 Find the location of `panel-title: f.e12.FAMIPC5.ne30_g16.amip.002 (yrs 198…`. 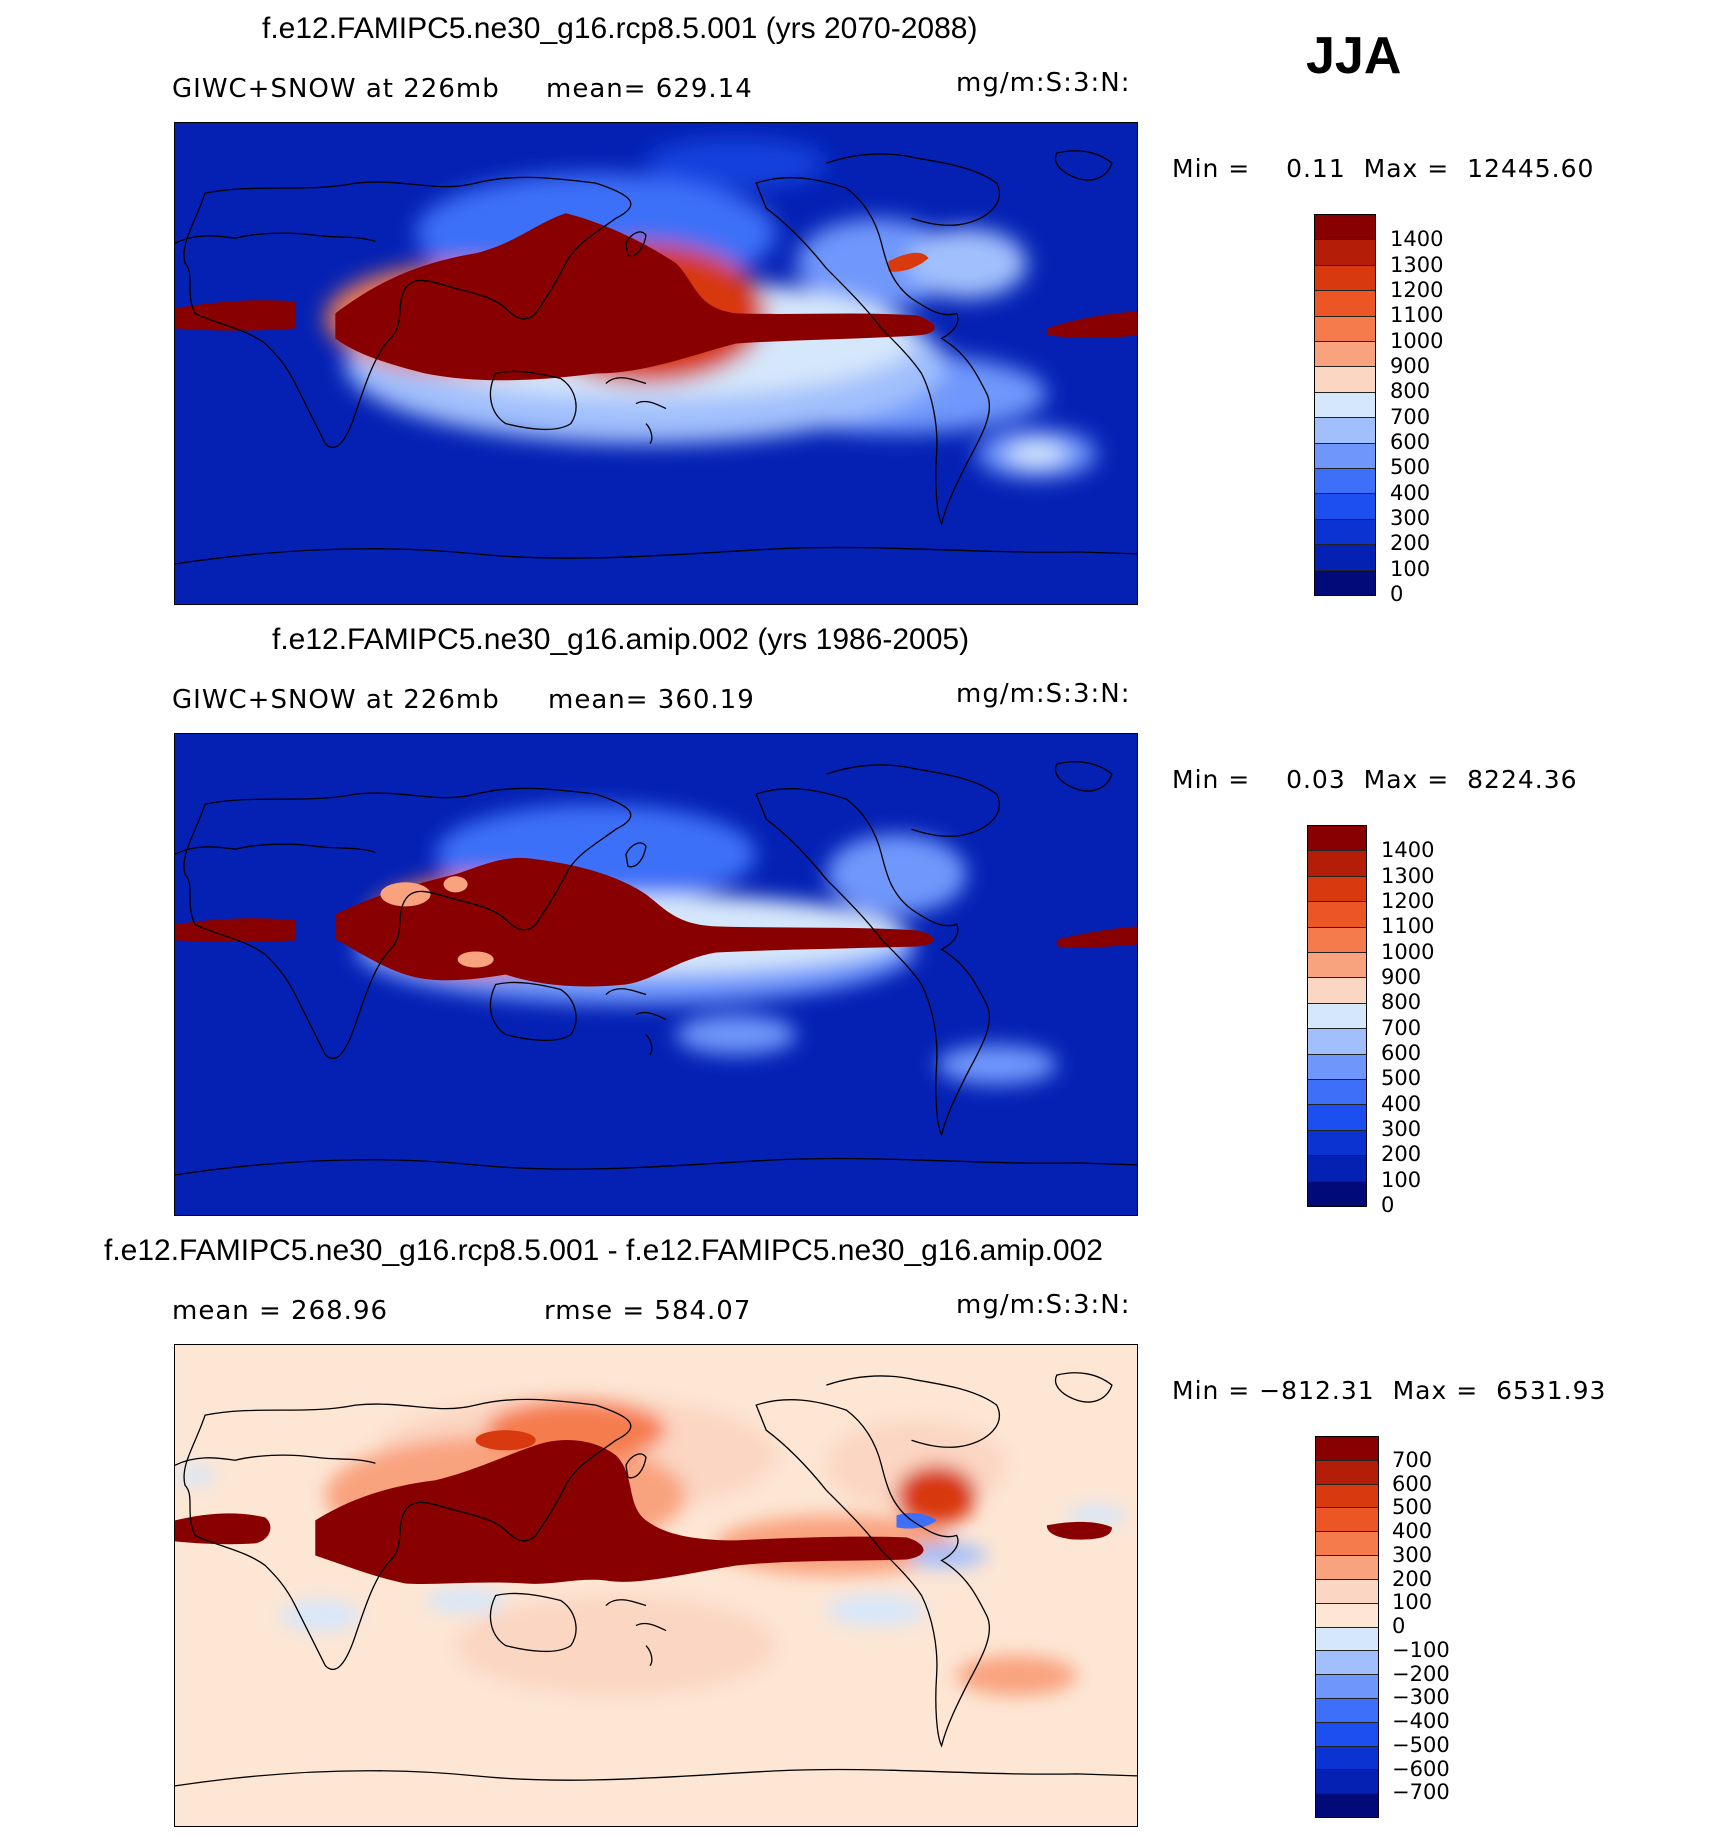

panel-title: f.e12.FAMIPC5.ne30_g16.amip.002 (yrs 198… is located at coordinates (621, 639).